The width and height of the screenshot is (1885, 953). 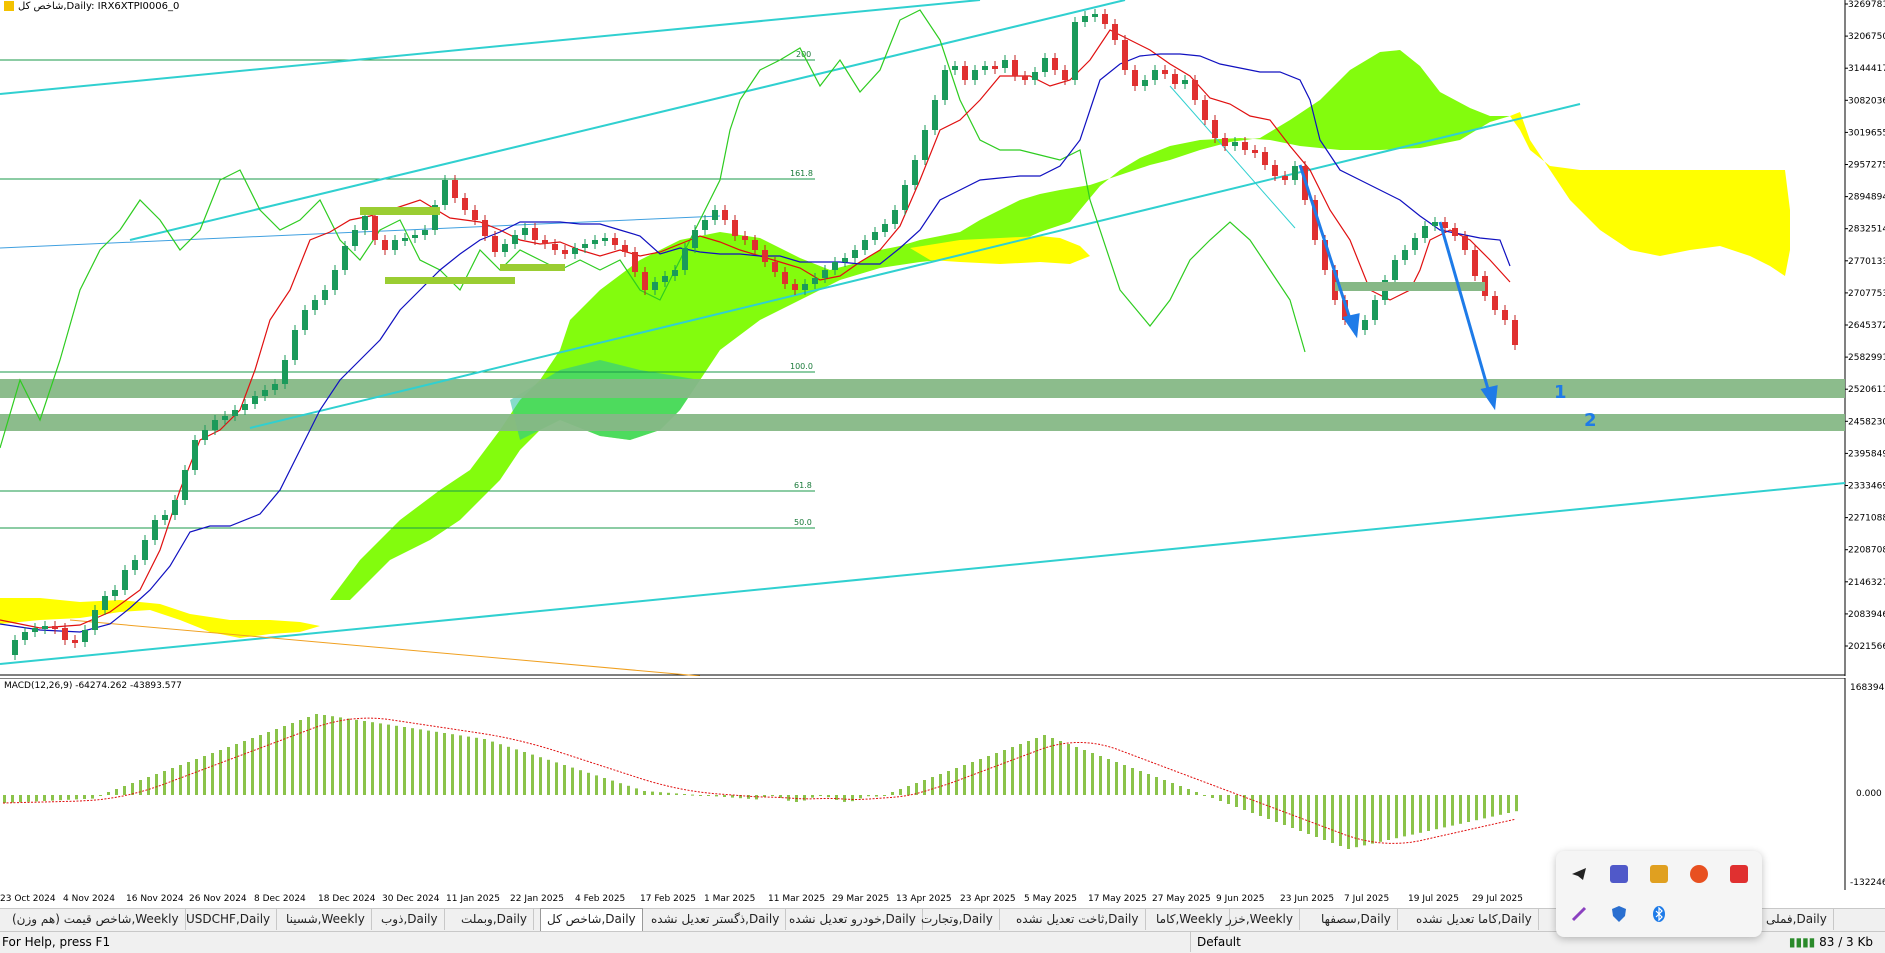 I want to click on recorder-icon, so click(x=1699, y=874).